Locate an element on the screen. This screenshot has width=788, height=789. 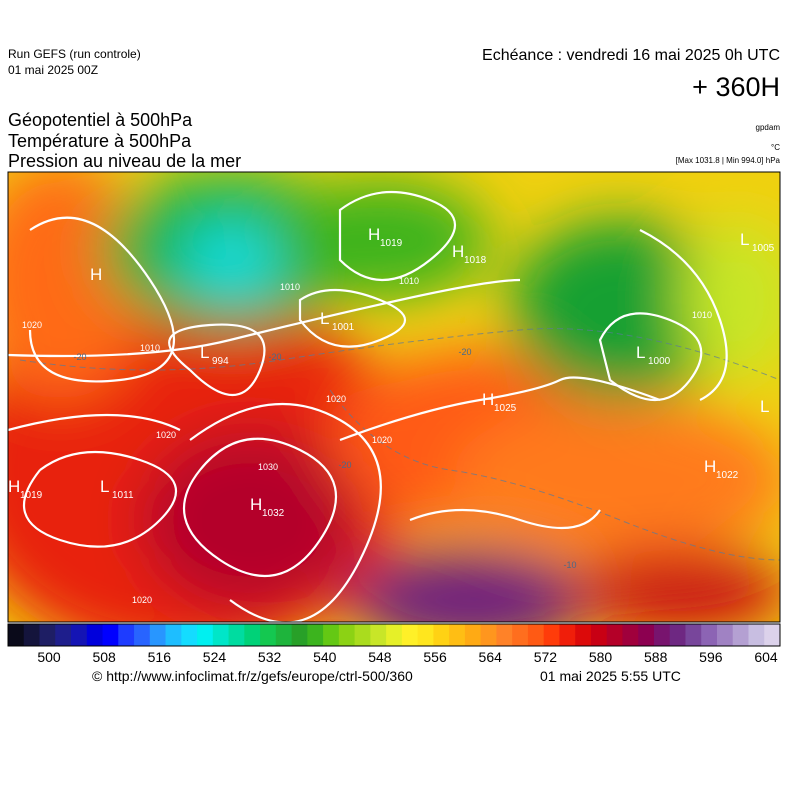
center-value: 1022 is located at coordinates (727, 475).